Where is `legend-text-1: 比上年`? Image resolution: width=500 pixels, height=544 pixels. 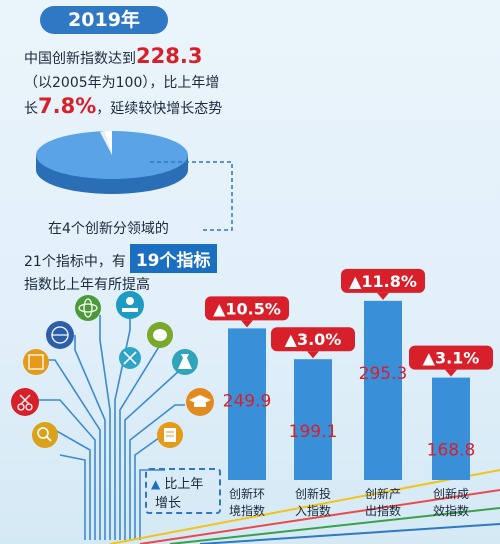 legend-text-1: 比上年 is located at coordinates (184, 484).